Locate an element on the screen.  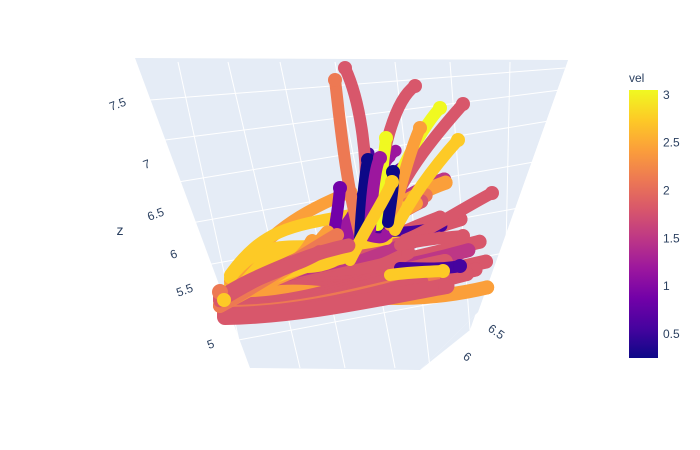
colorbar: vel 0.5 1 1.5 2 2.5 3 is located at coordinates (654, 214).